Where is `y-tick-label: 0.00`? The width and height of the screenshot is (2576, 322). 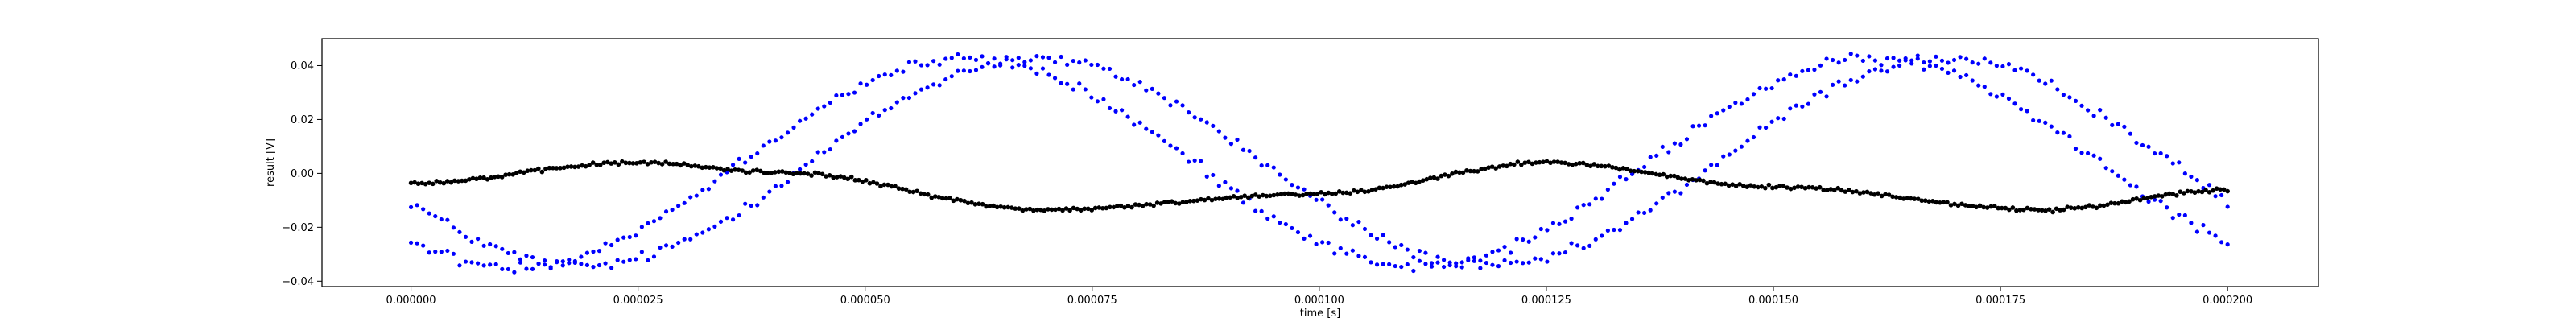
y-tick-label: 0.00 is located at coordinates (302, 174).